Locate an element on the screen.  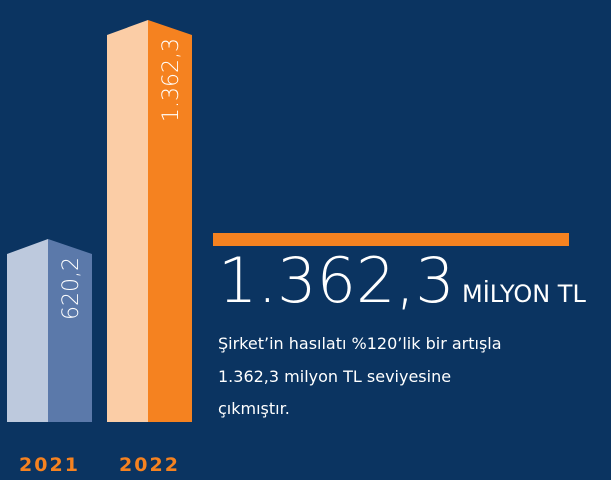
description-line: çıkmıştır. is located at coordinates (254, 408).